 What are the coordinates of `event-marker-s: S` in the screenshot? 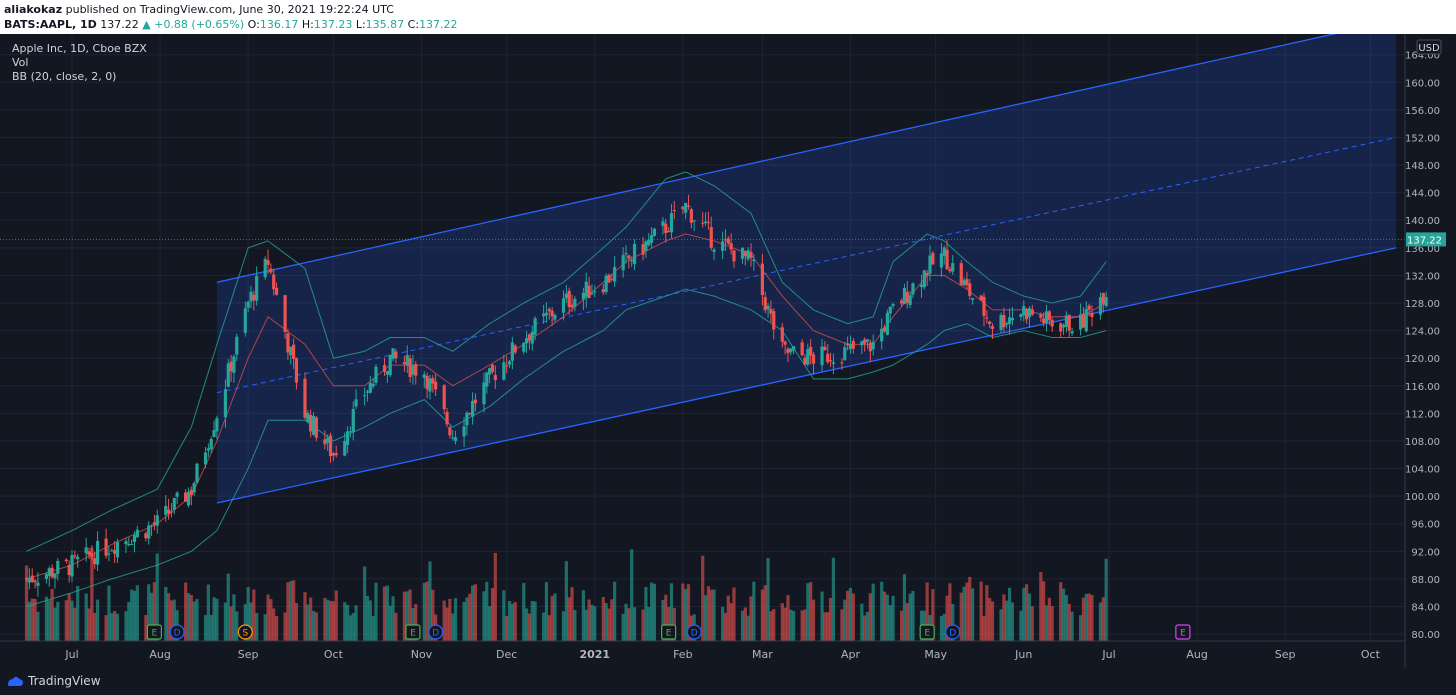 It's located at (245, 632).